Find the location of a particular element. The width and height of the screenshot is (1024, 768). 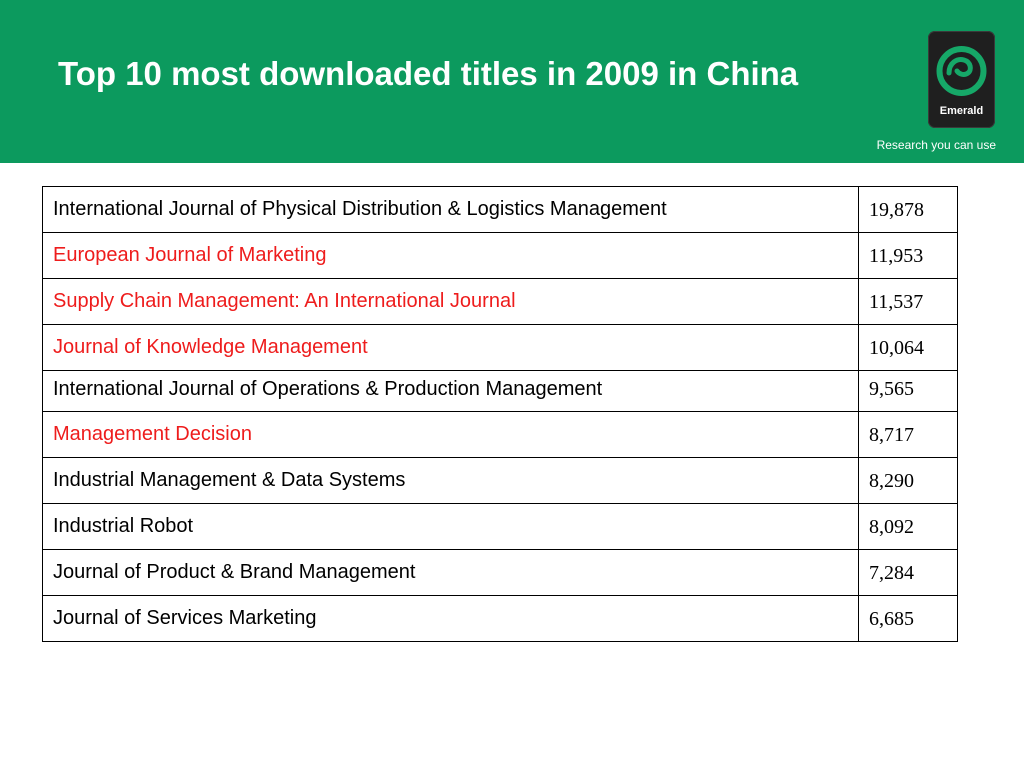

table-row: Industrial Robot 8,092 is located at coordinates (500, 526).